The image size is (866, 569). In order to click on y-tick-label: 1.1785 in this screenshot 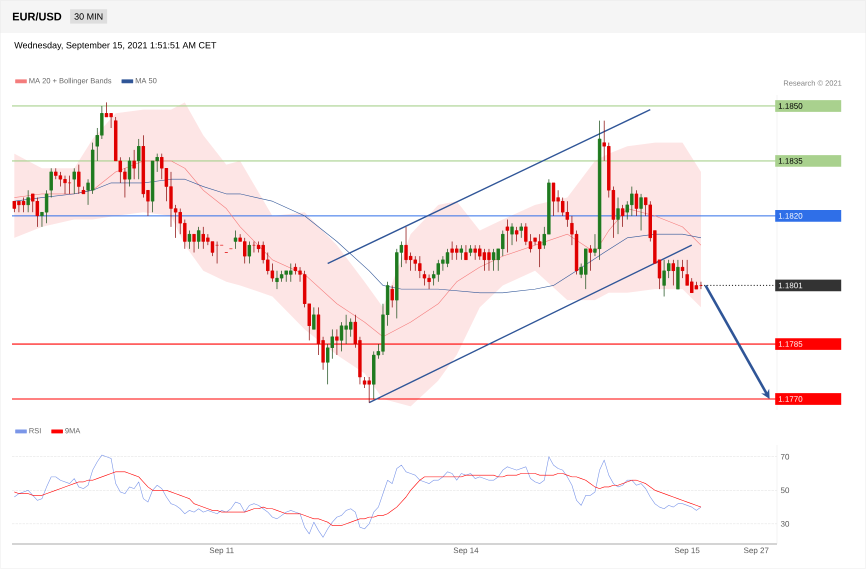, I will do `click(790, 344)`.